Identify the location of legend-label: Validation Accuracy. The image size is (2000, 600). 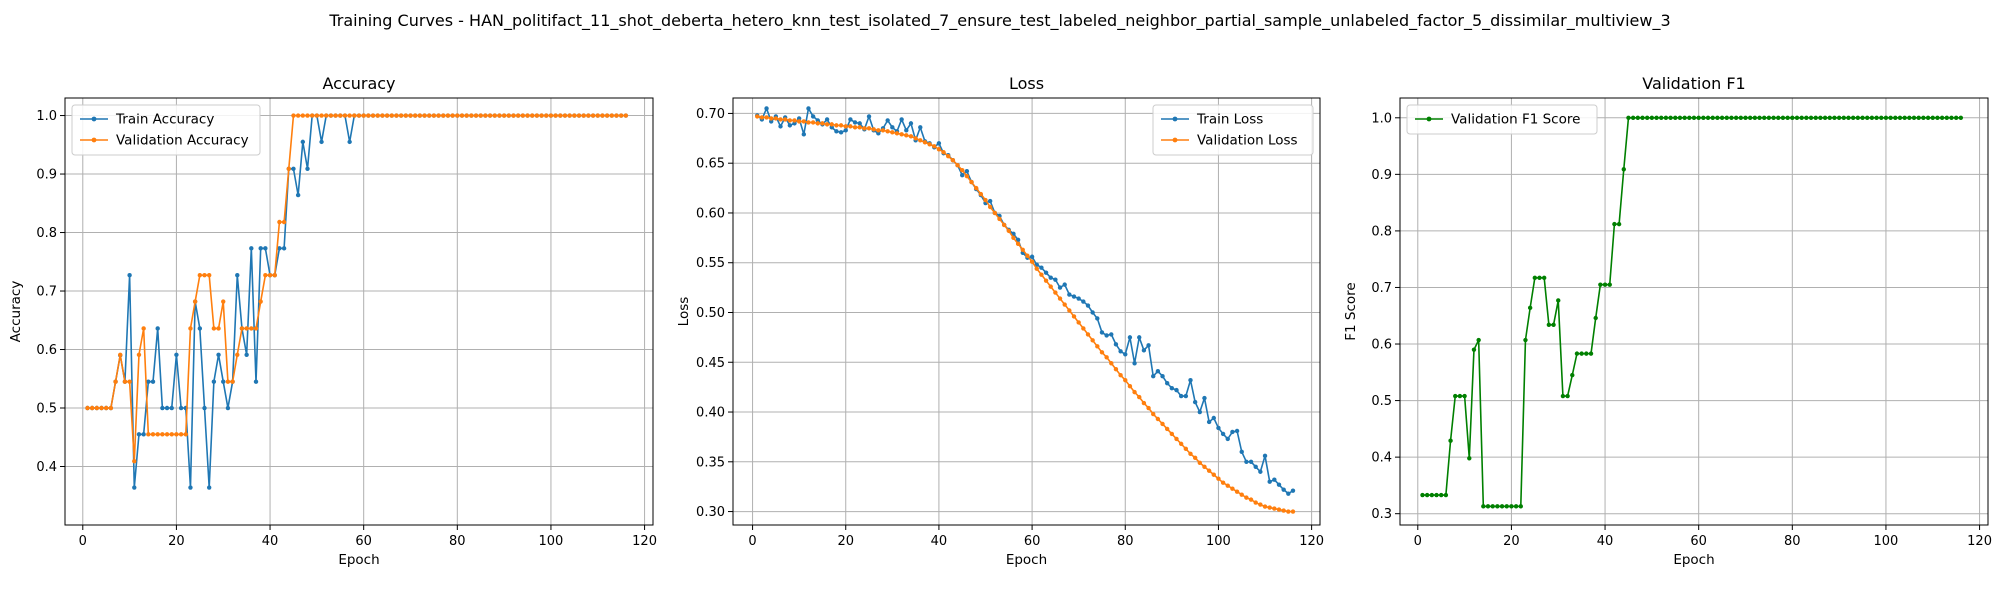
(182, 141).